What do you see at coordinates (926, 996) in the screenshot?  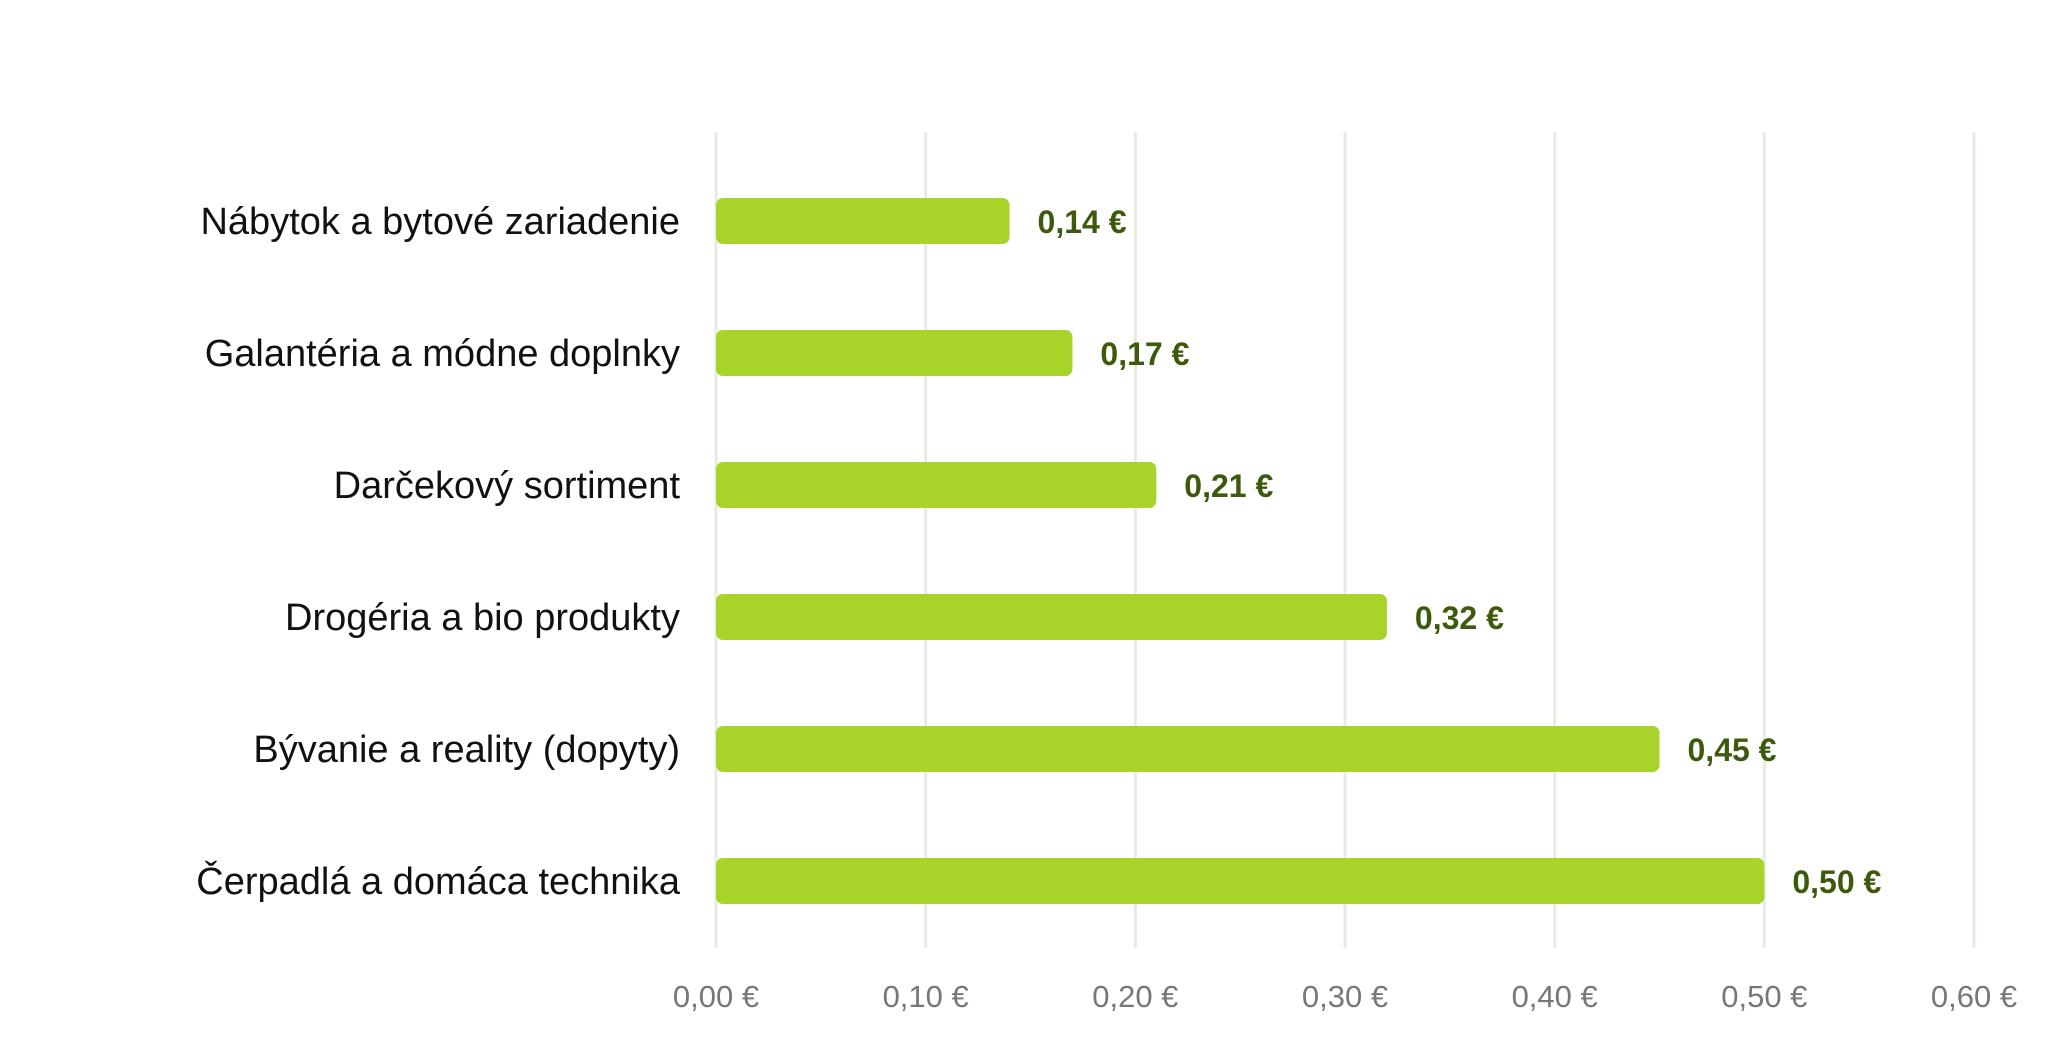 I see `x-tick-label: 0,10 €` at bounding box center [926, 996].